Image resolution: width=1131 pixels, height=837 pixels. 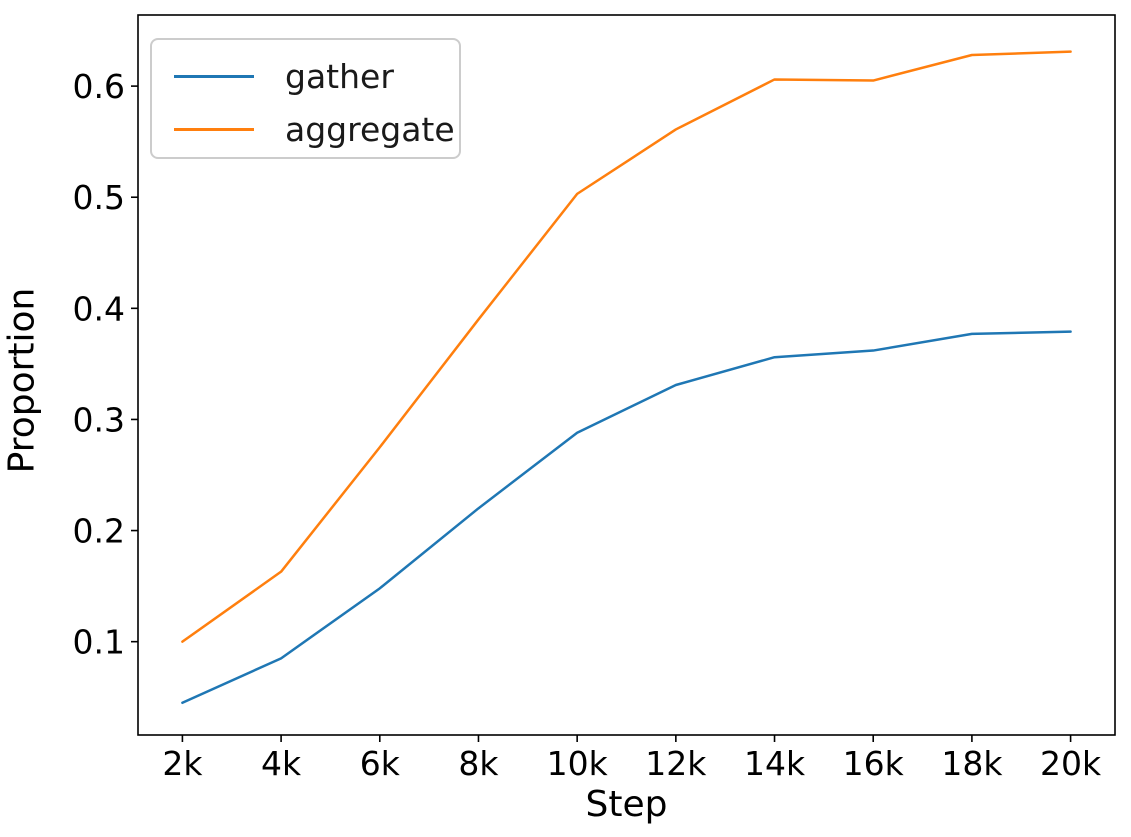 I want to click on x-tick-label: 4k, so click(x=281, y=763).